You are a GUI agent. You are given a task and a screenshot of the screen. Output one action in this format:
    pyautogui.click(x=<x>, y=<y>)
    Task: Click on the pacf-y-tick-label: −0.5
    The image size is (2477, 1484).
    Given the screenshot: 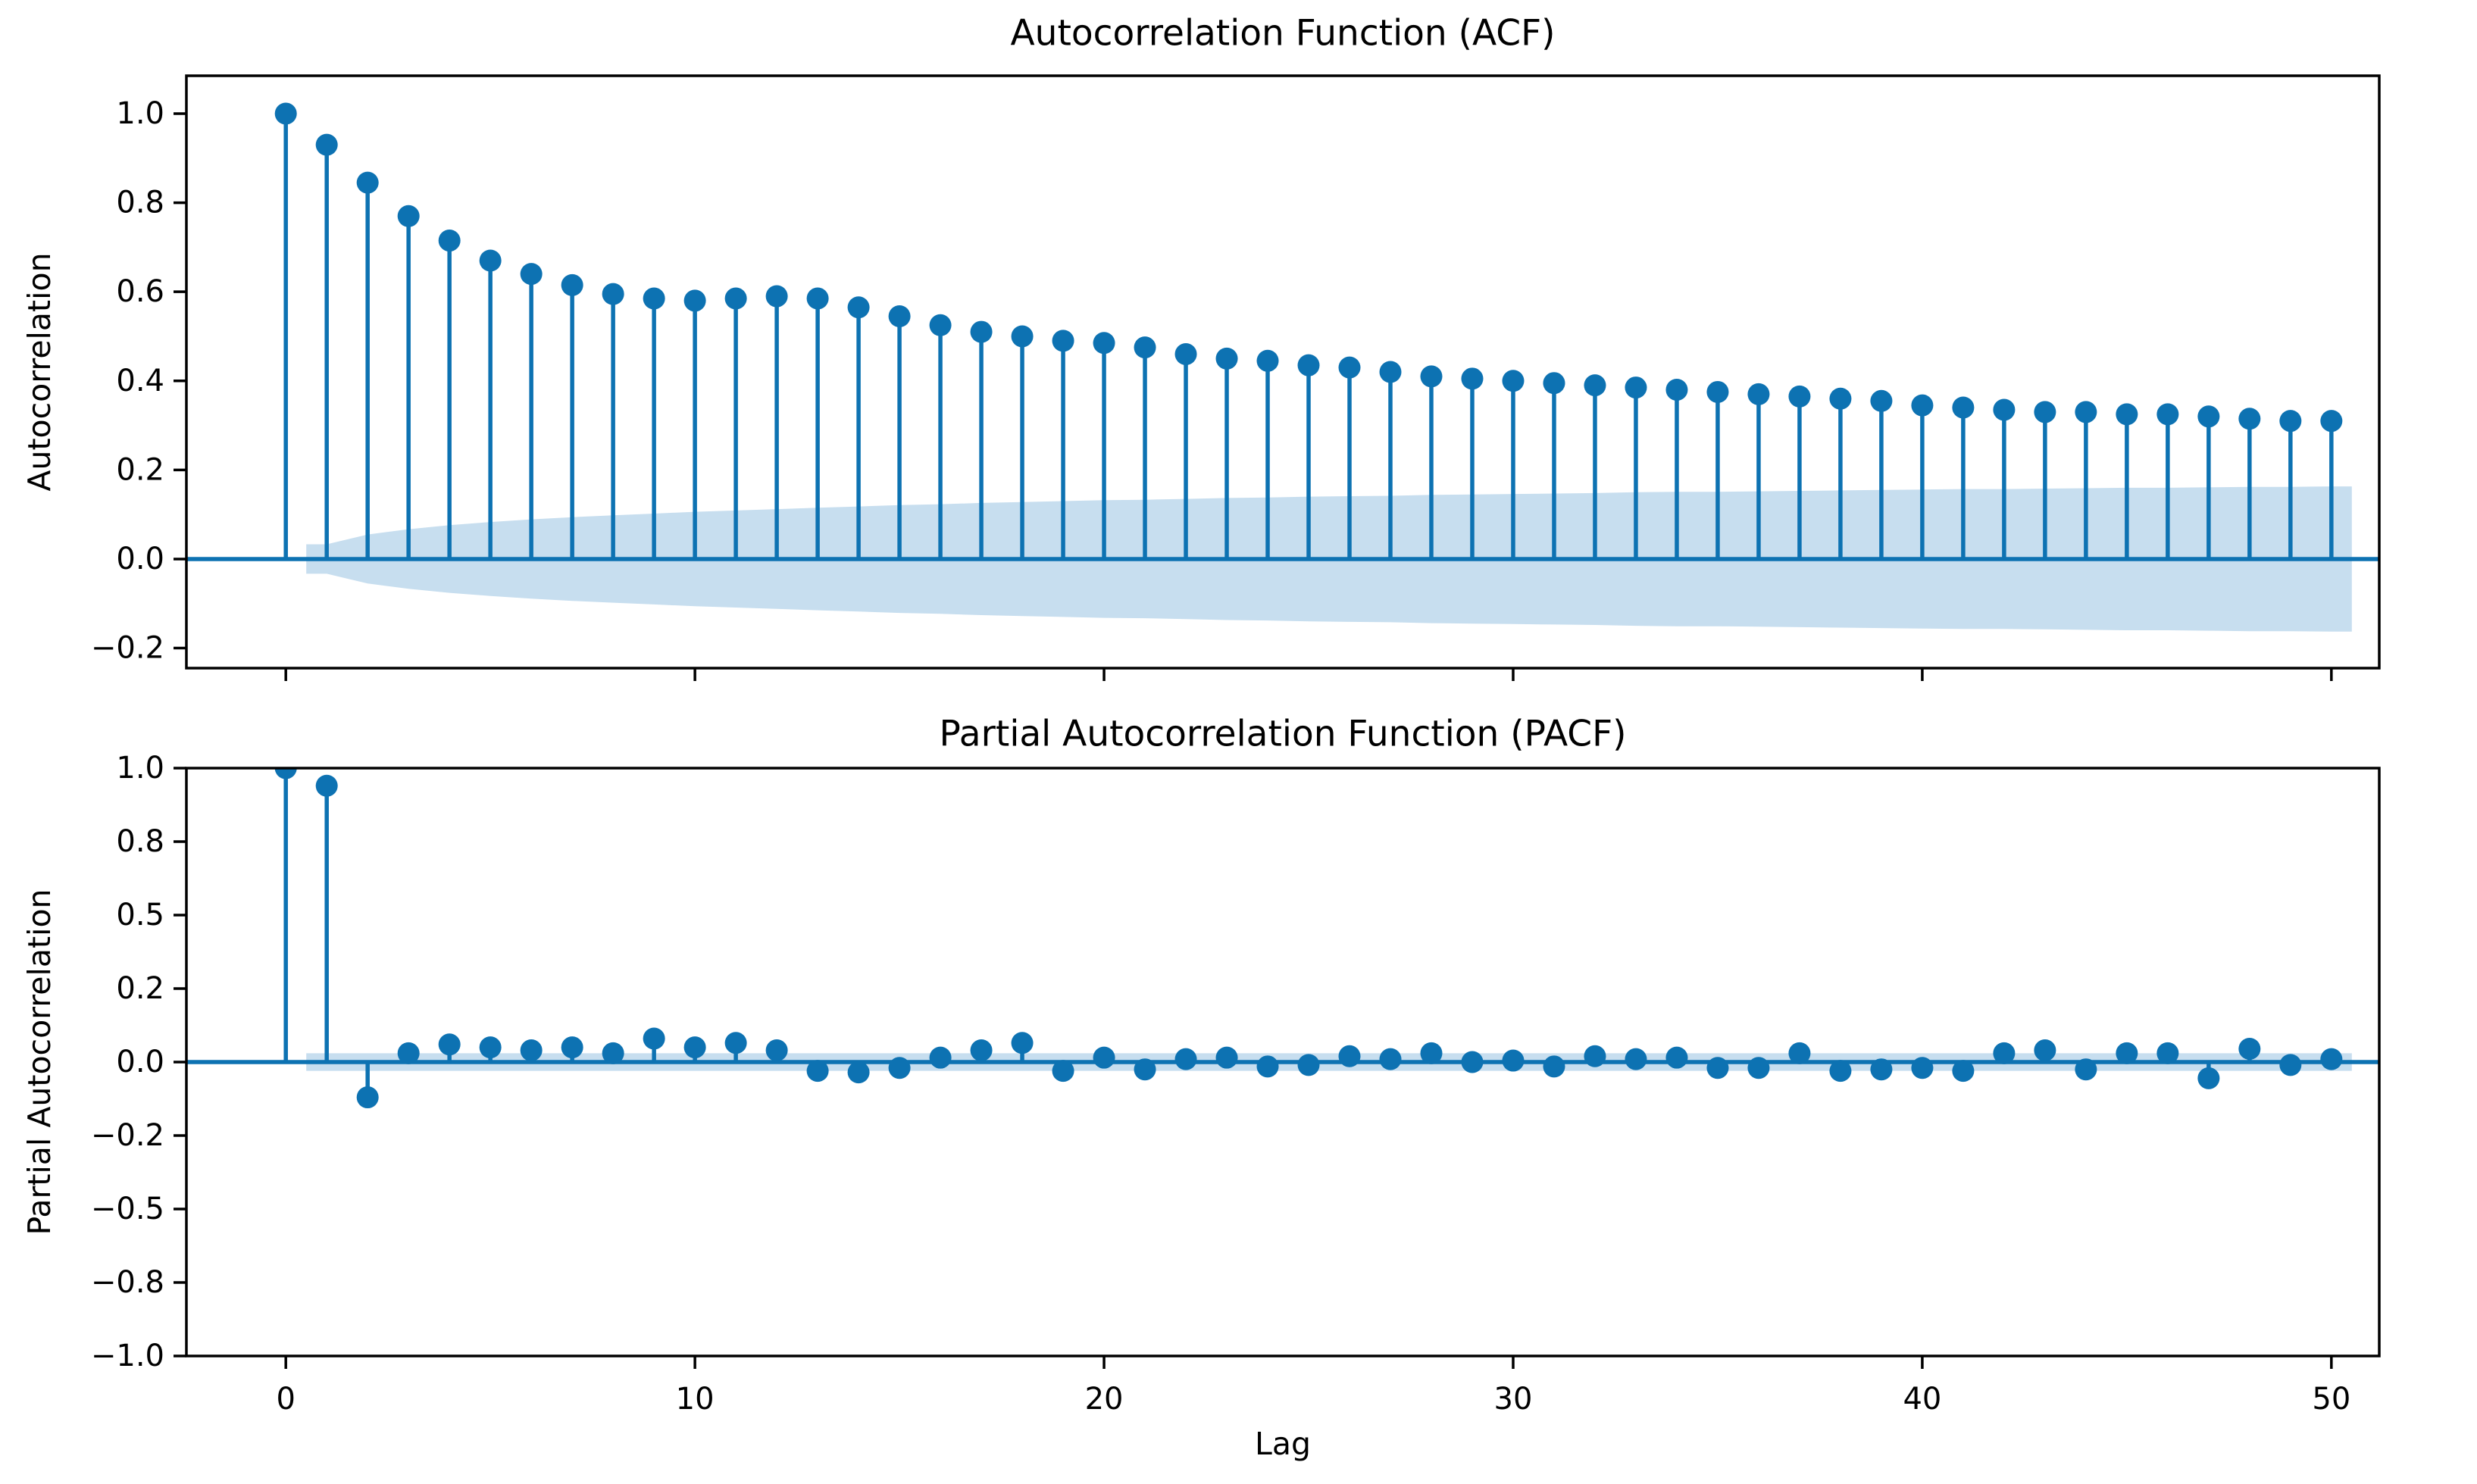 What is the action you would take?
    pyautogui.click(x=127, y=1209)
    